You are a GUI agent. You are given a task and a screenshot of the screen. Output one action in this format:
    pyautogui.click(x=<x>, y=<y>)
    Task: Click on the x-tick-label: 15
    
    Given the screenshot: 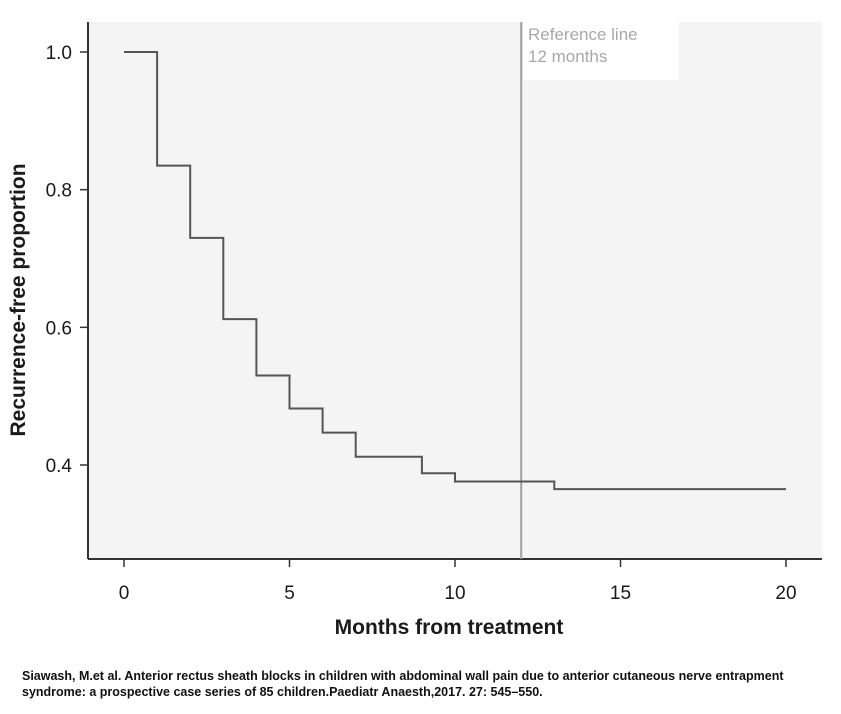 What is the action you would take?
    pyautogui.click(x=620, y=593)
    